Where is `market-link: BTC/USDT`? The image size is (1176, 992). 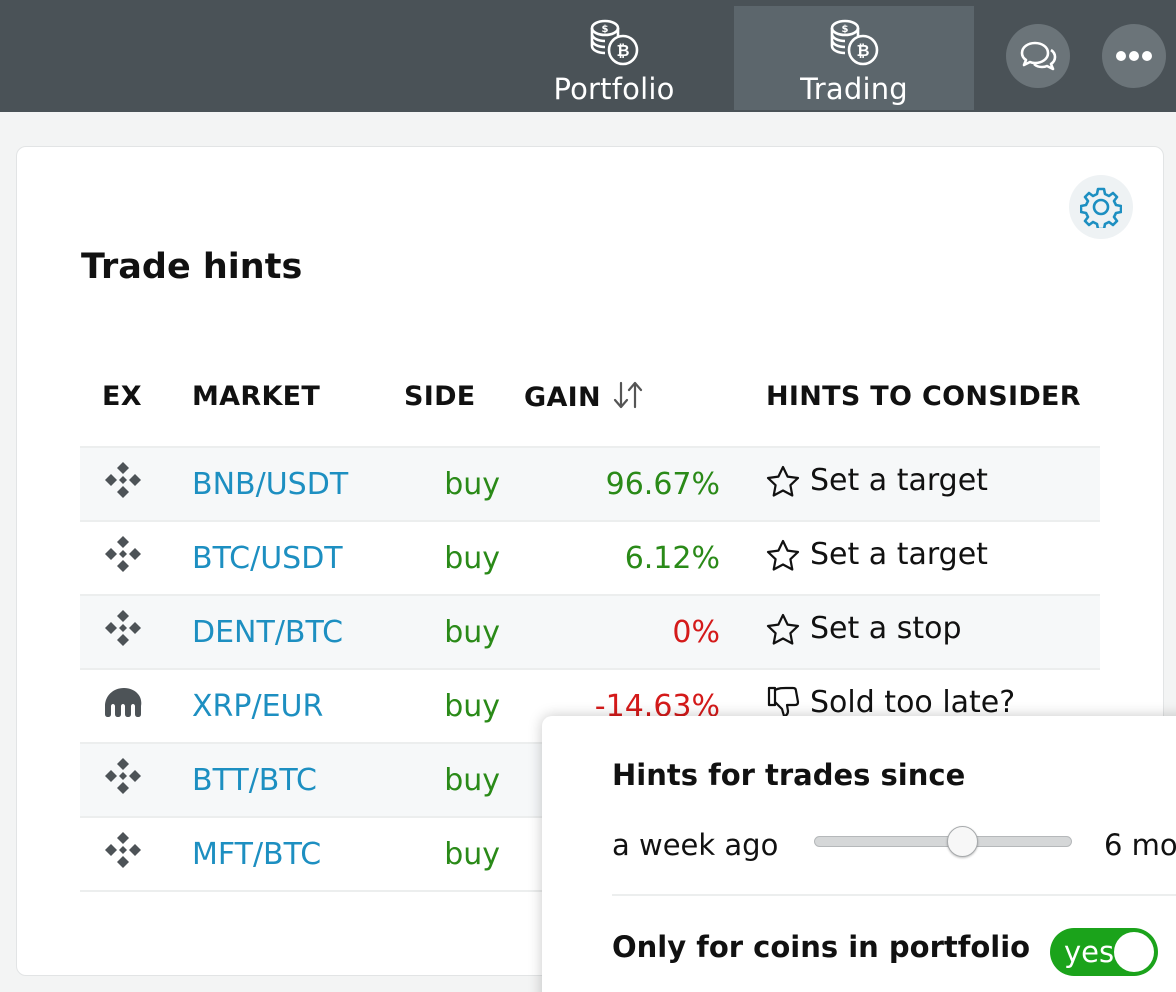 market-link: BTC/USDT is located at coordinates (298, 558).